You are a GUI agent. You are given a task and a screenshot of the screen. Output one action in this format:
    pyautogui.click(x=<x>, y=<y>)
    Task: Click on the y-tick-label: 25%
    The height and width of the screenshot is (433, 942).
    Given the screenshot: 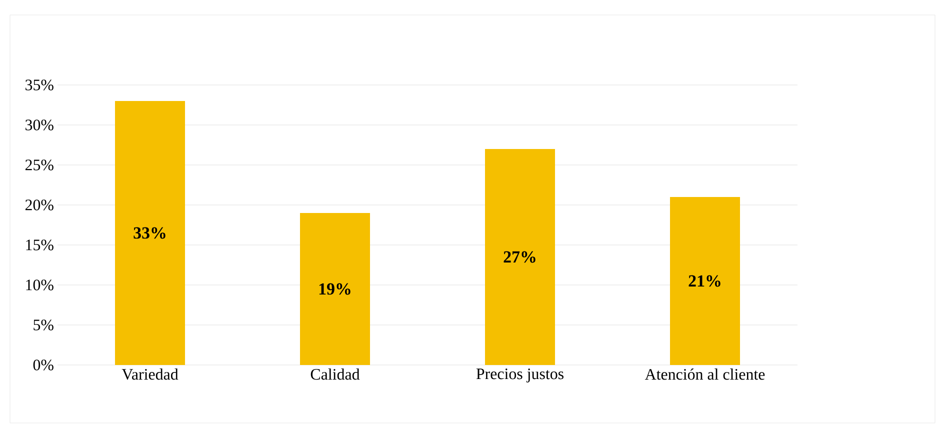 What is the action you would take?
    pyautogui.click(x=39, y=165)
    